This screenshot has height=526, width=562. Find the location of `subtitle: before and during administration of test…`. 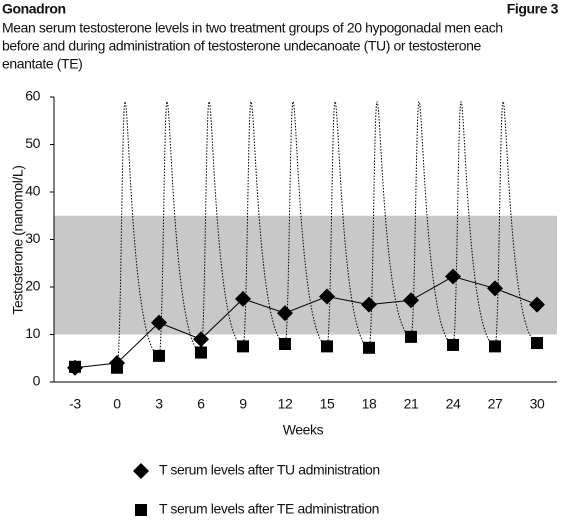

subtitle: before and during administration of test… is located at coordinates (242, 46).